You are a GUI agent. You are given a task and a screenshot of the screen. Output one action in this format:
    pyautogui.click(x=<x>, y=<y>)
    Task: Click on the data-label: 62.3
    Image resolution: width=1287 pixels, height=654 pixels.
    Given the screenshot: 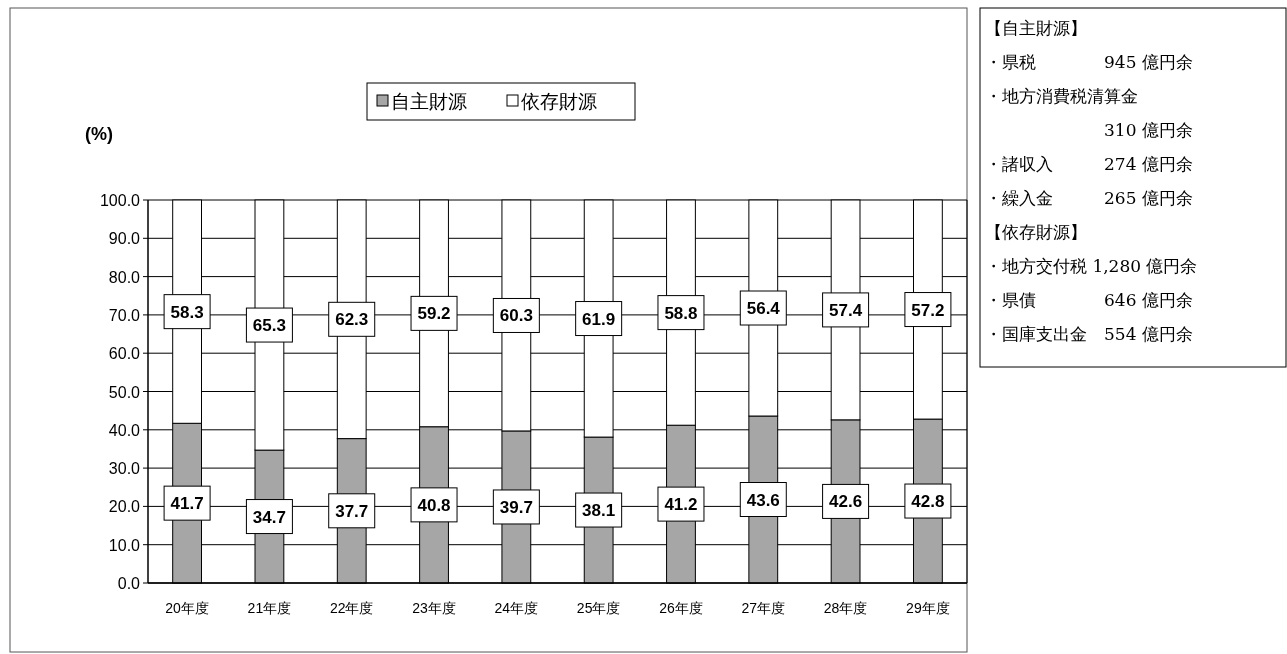 What is the action you would take?
    pyautogui.click(x=352, y=320)
    